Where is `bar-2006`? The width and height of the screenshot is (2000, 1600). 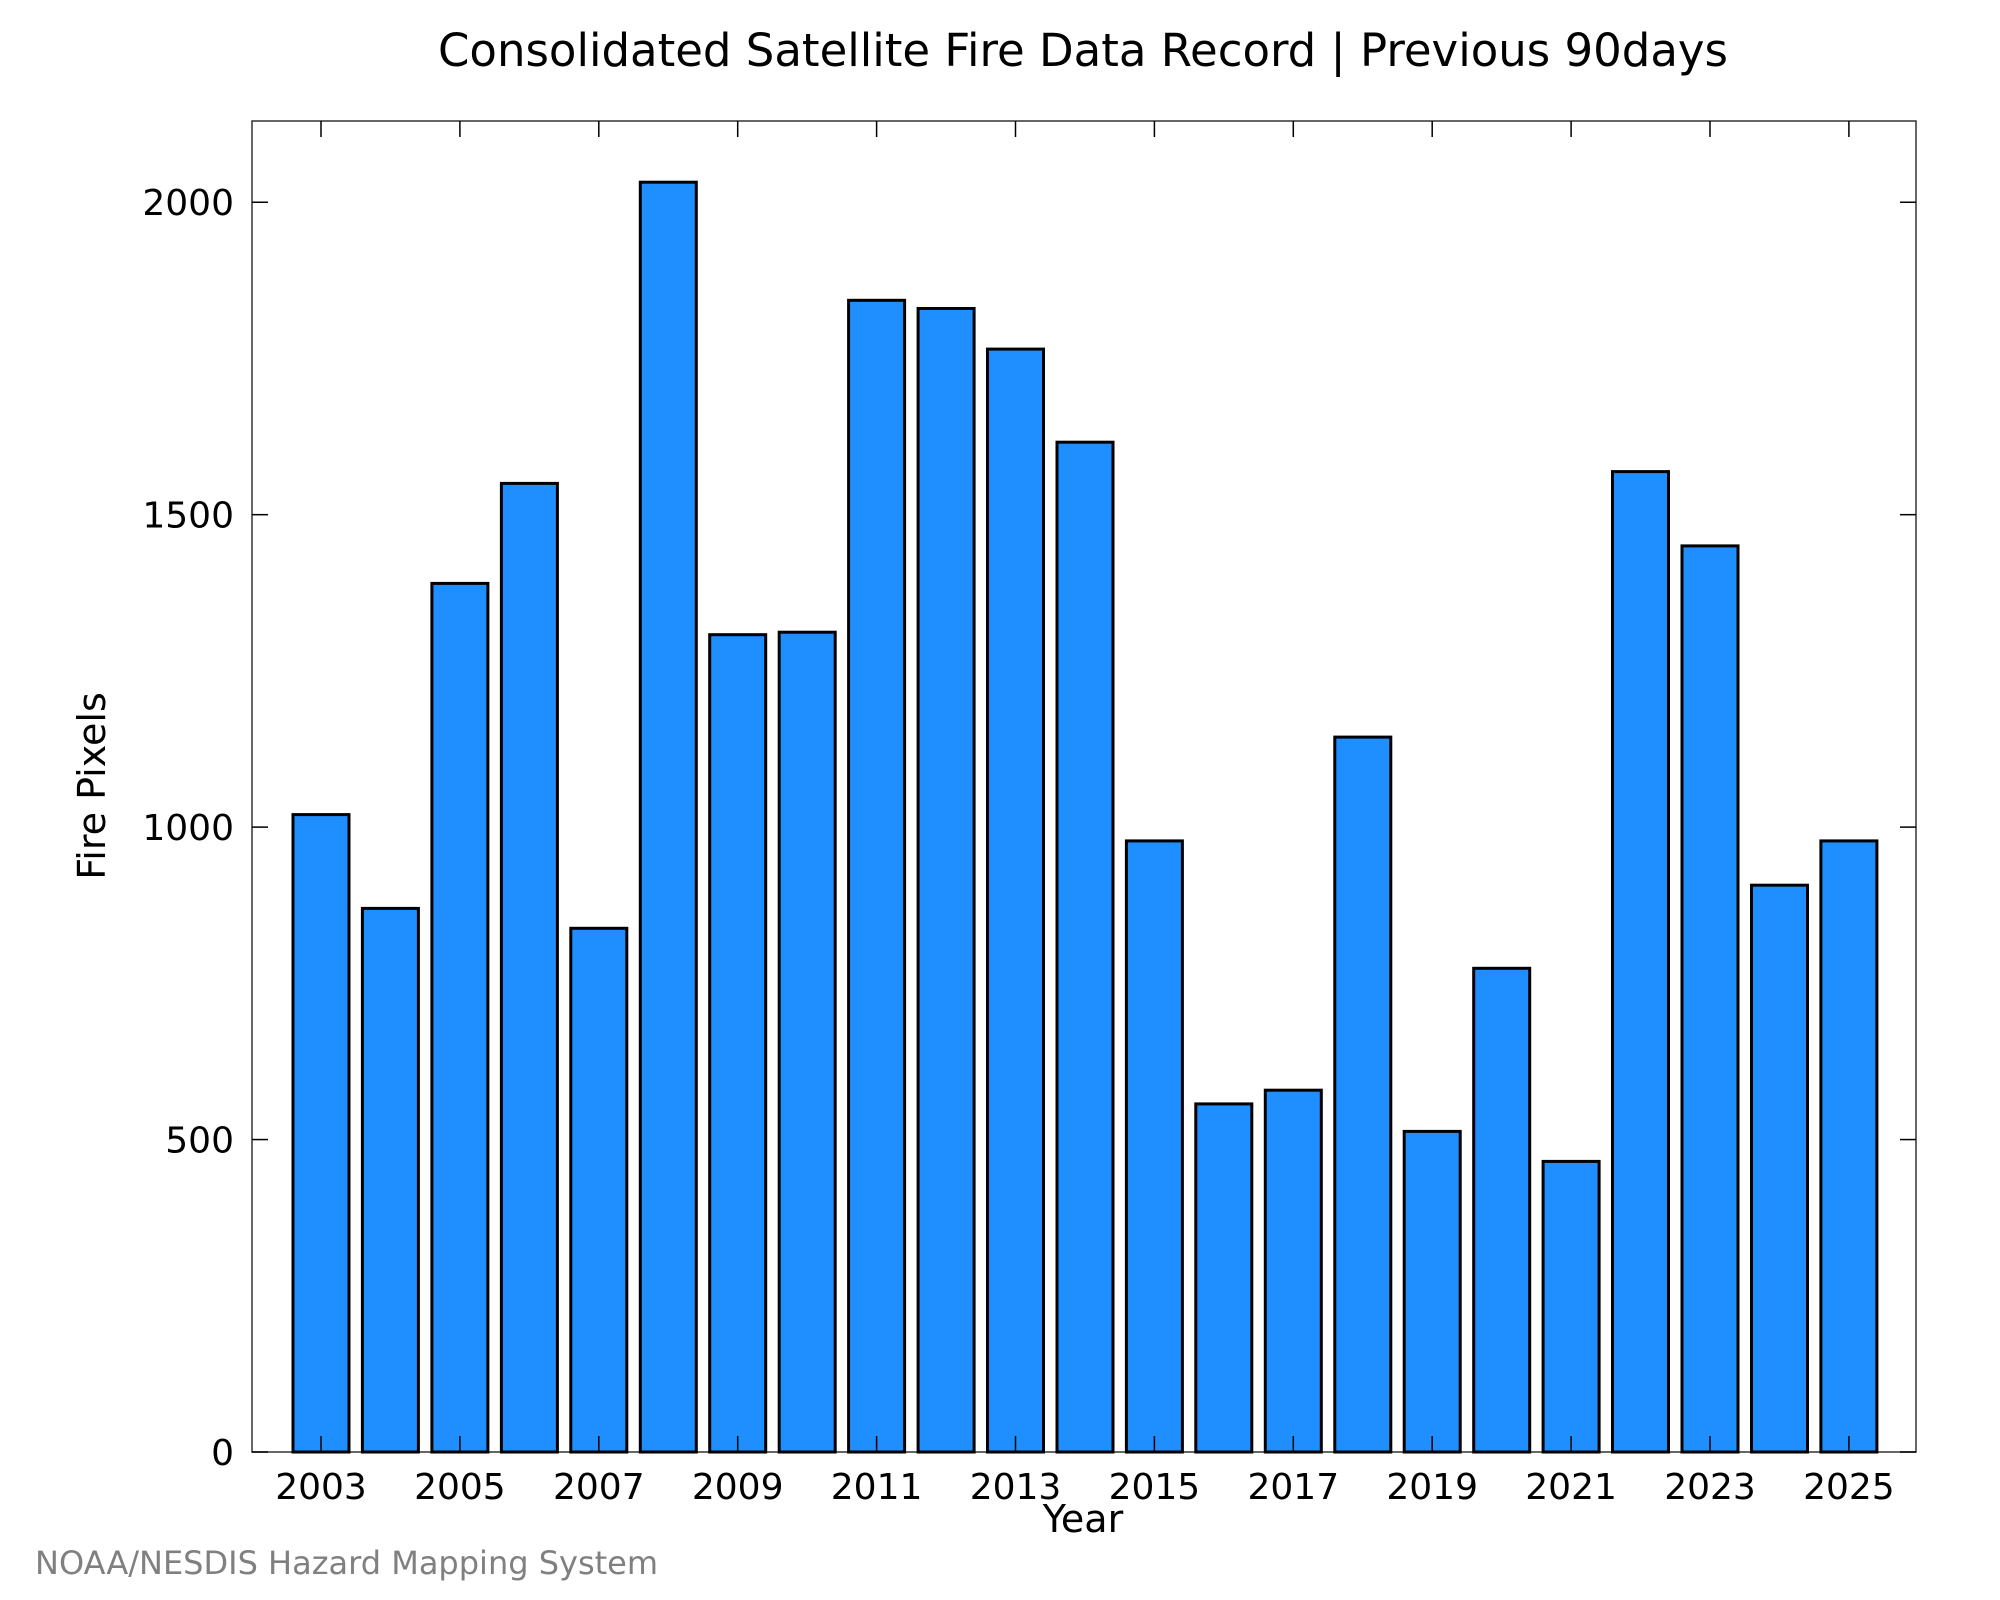 bar-2006 is located at coordinates (529, 967).